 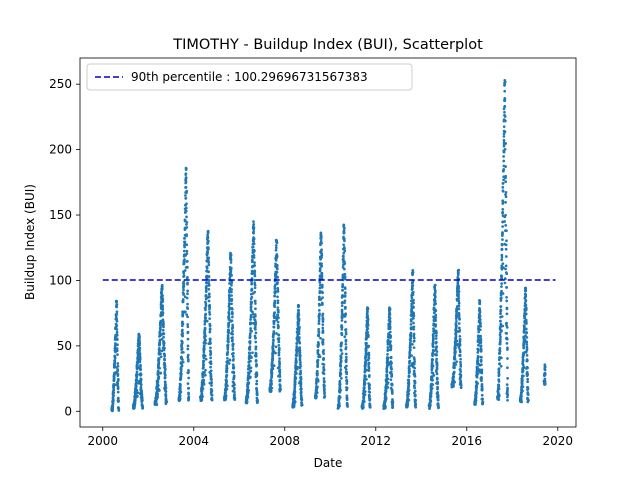 What do you see at coordinates (249, 77) in the screenshot?
I see `legend-box` at bounding box center [249, 77].